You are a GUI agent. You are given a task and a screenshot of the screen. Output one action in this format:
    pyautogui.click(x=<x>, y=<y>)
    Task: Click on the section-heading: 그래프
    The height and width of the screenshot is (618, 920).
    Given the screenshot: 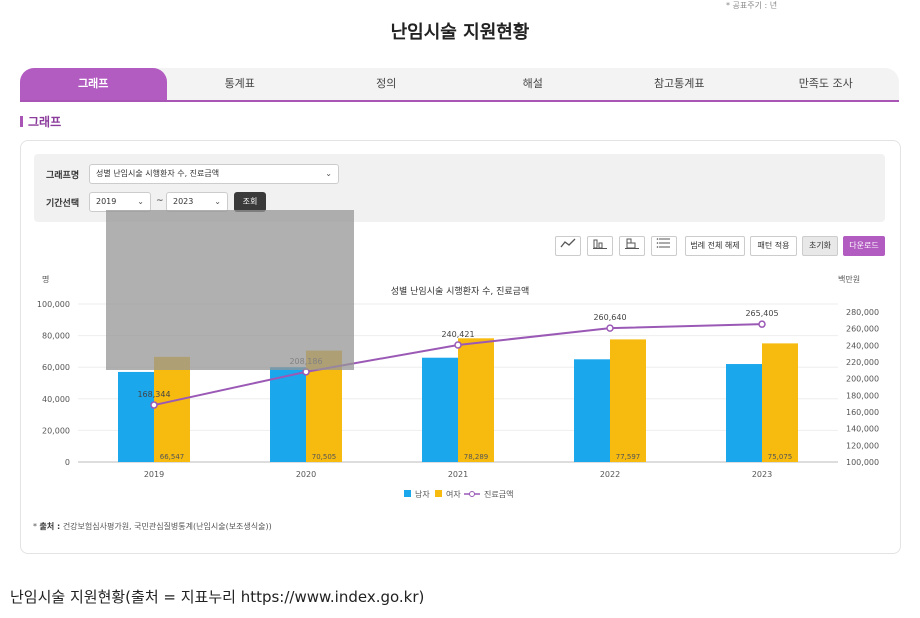 What is the action you would take?
    pyautogui.click(x=40, y=121)
    